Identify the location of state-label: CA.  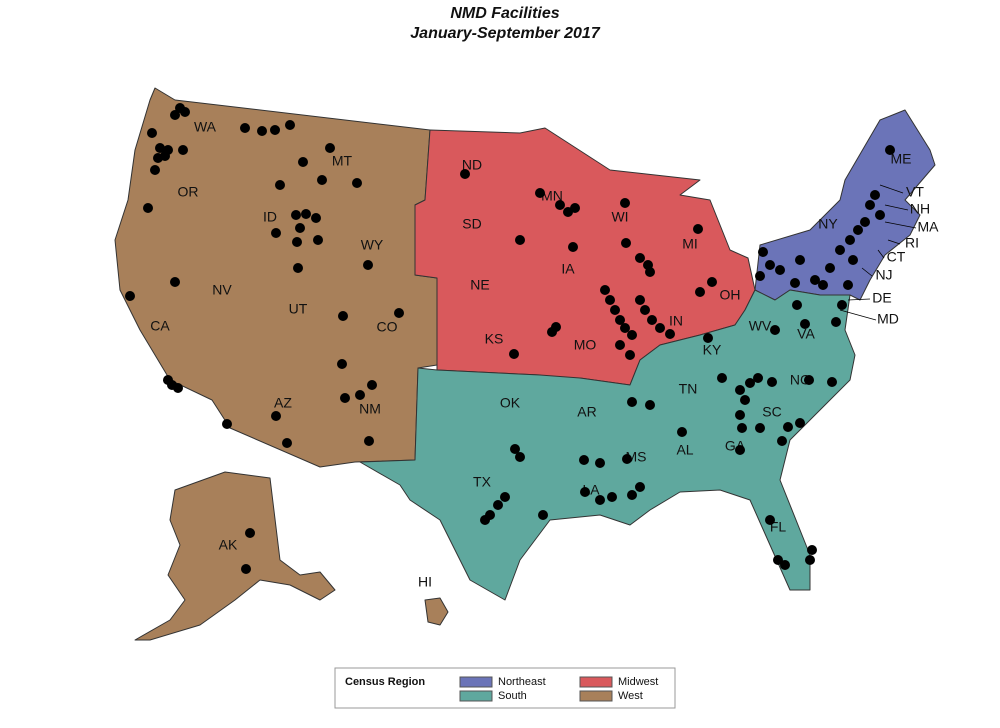
(160, 326).